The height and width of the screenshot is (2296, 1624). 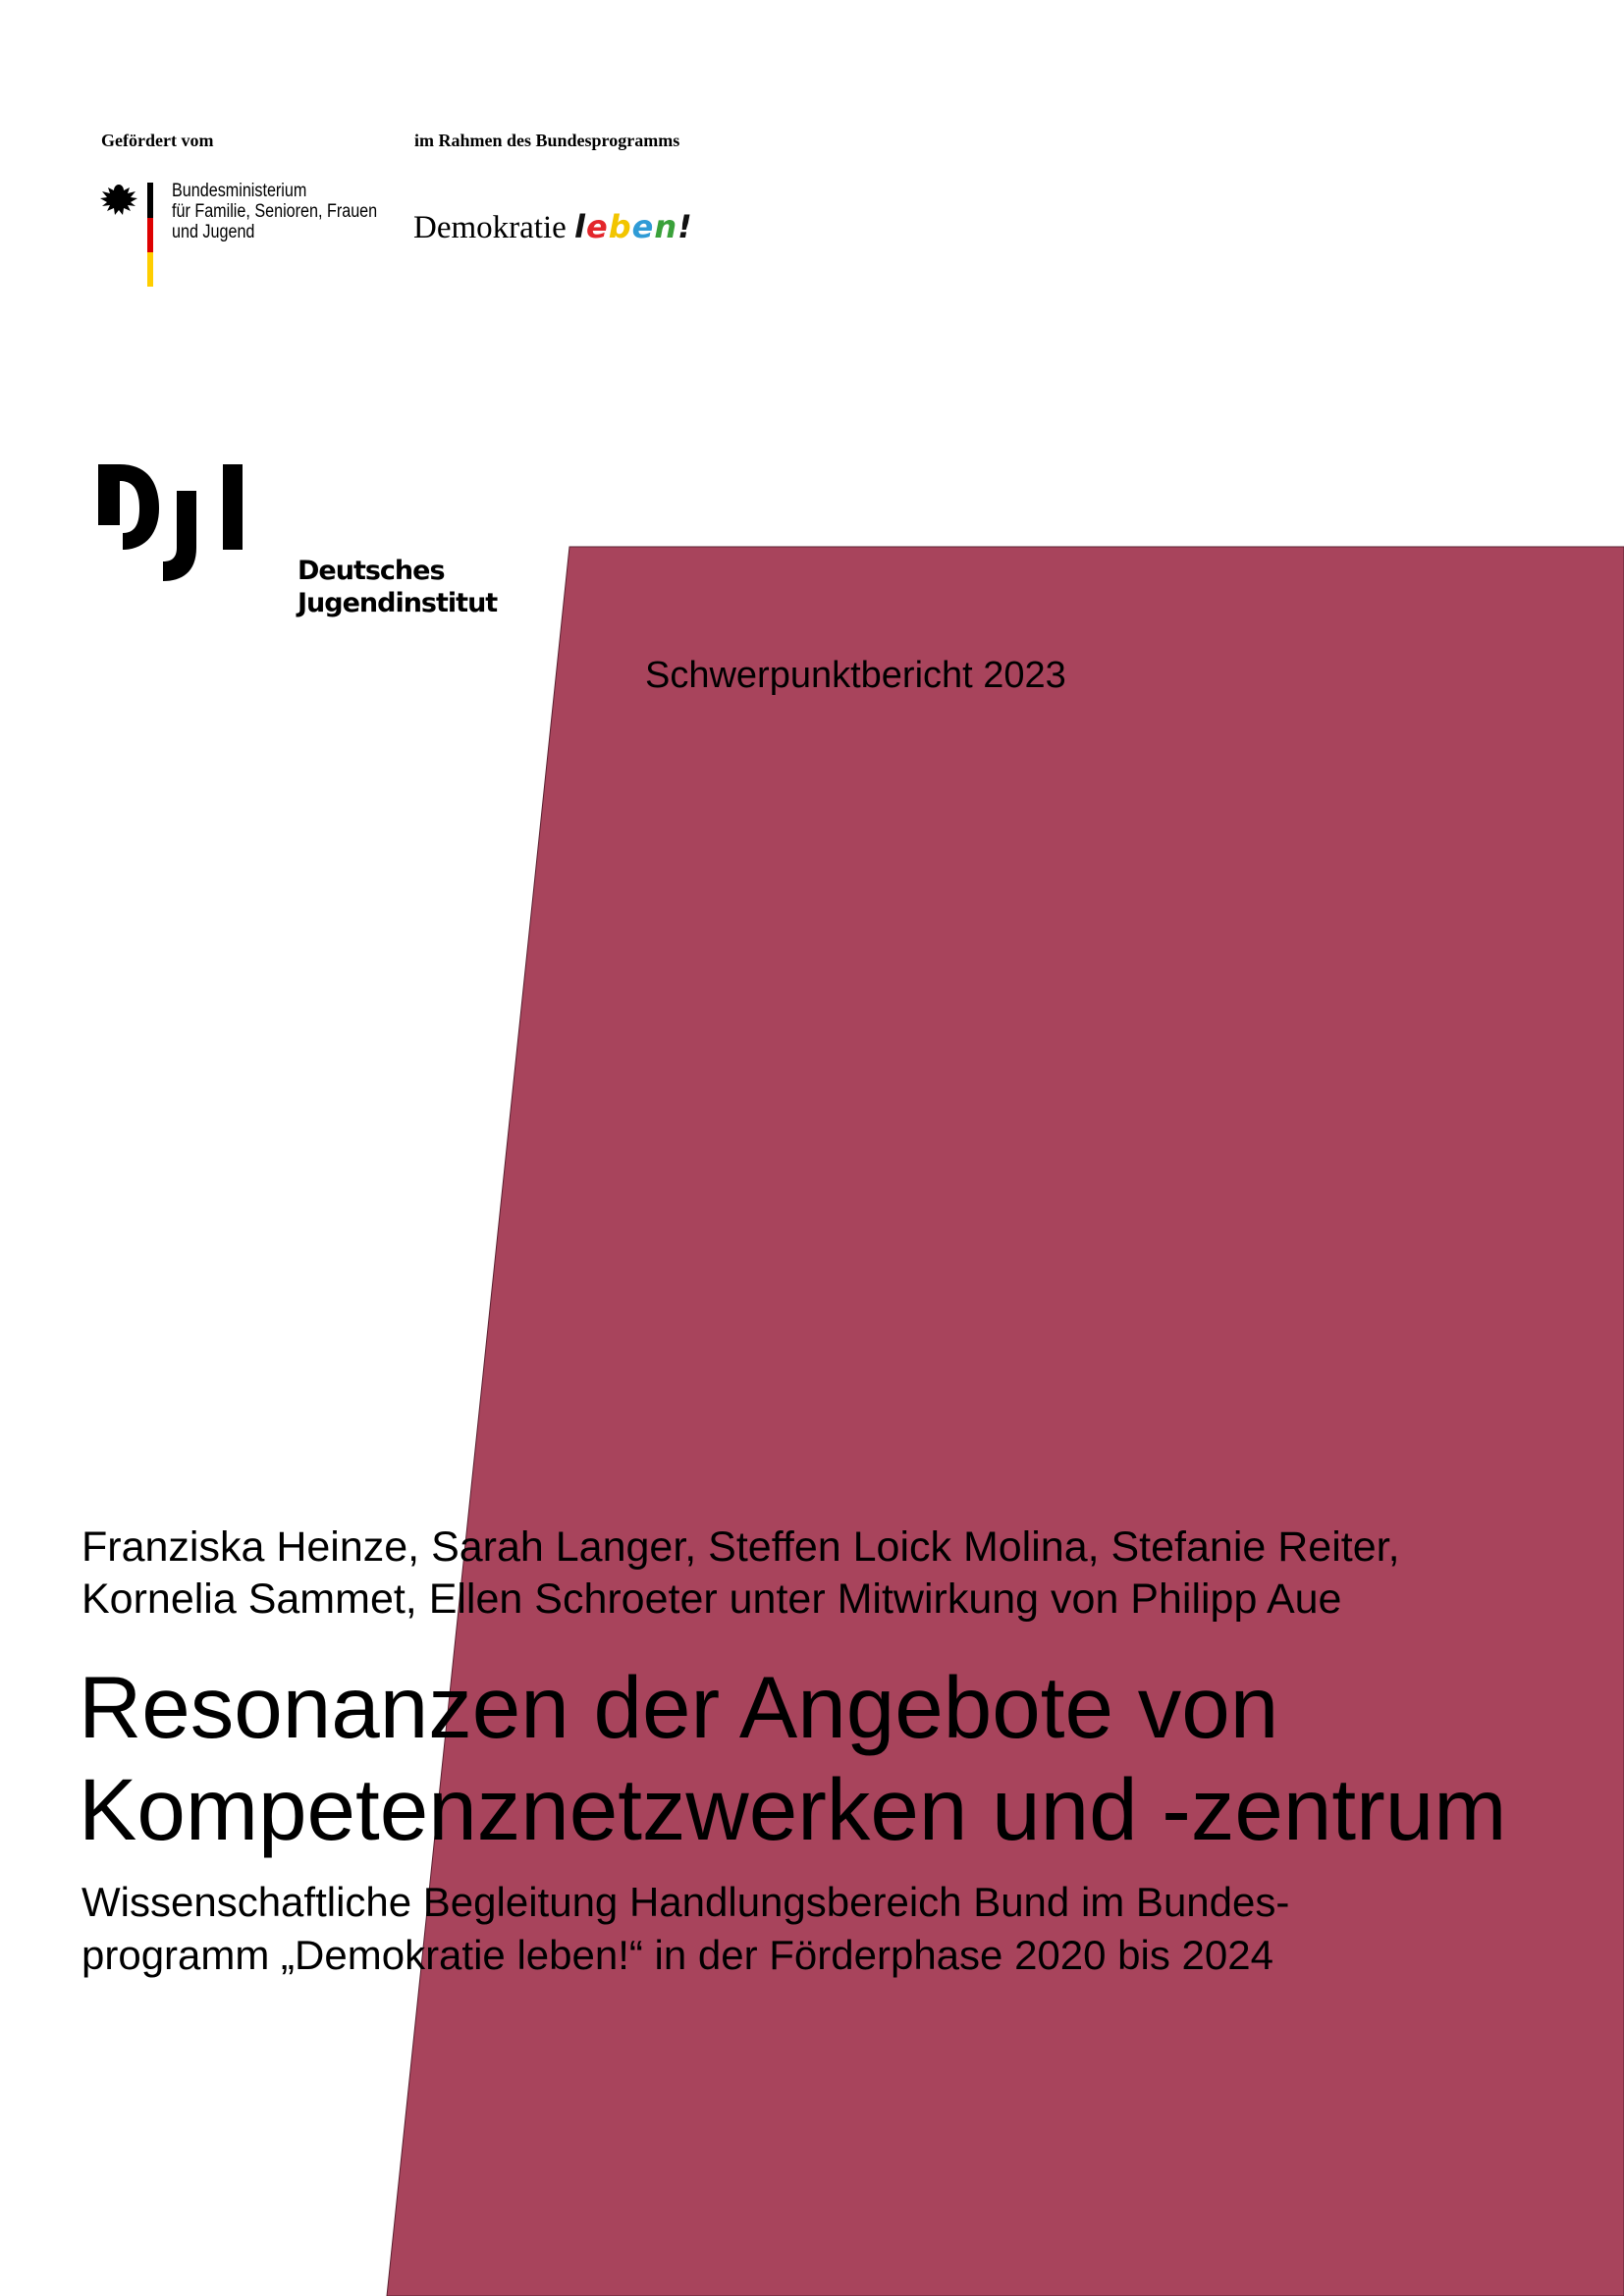 I want to click on programme-logo-script: leben!, so click(x=633, y=226).